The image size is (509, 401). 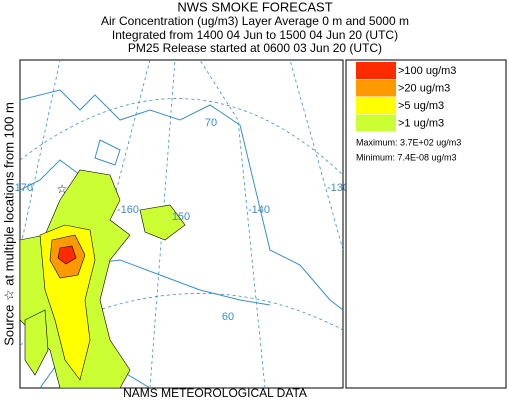 What do you see at coordinates (406, 157) in the screenshot?
I see `minimum: Minimum: 7.4E-08 ug/m3` at bounding box center [406, 157].